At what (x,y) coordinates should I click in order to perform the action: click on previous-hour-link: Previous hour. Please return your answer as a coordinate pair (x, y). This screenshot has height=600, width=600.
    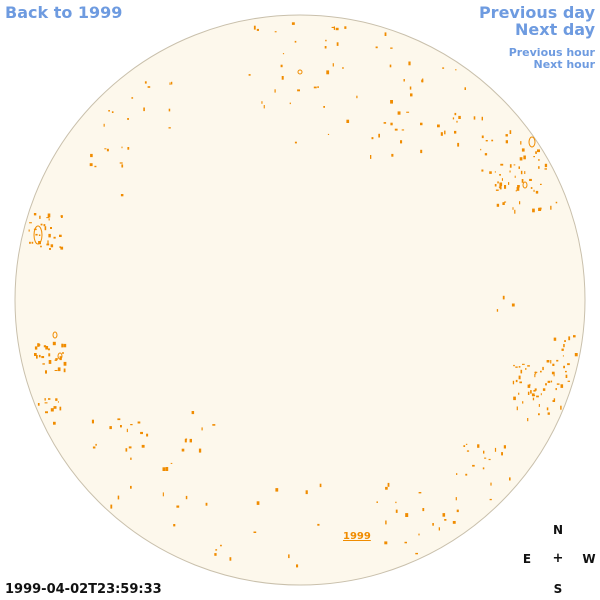
    Looking at the image, I should click on (551, 52).